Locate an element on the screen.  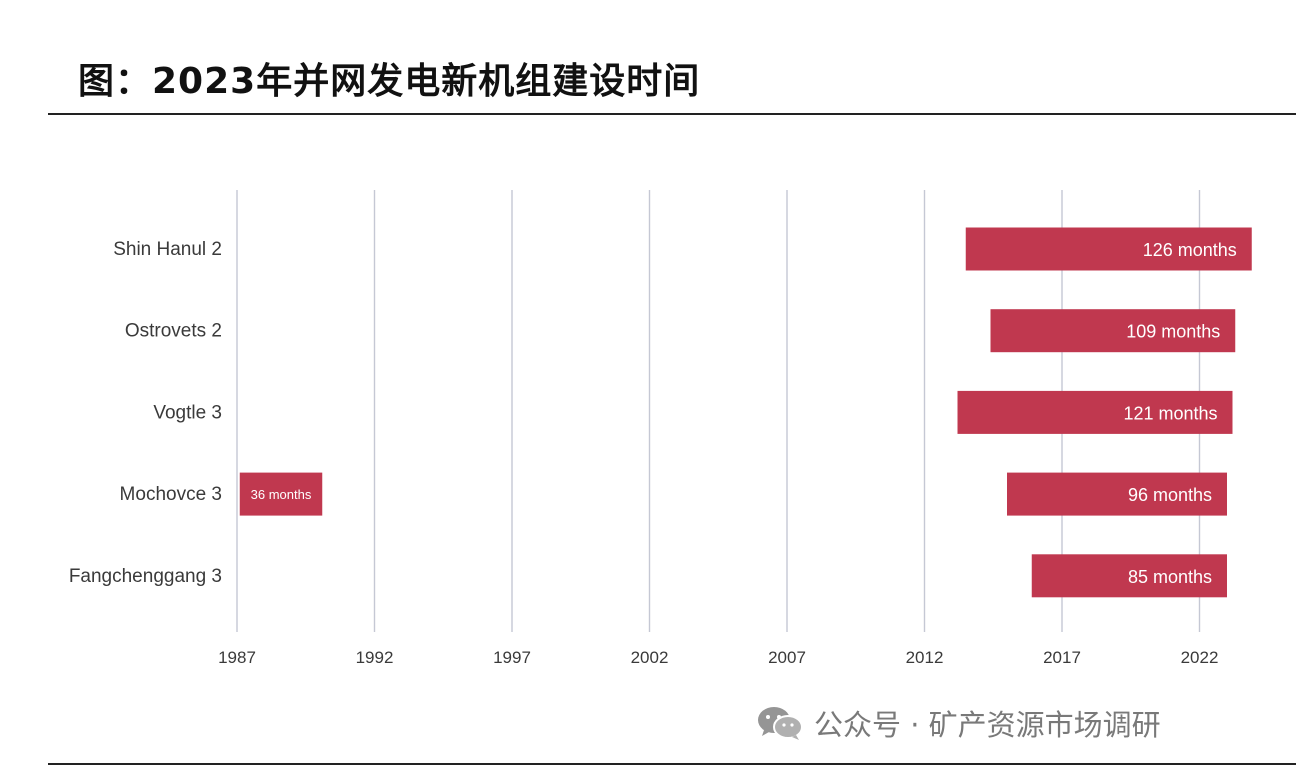
bar-data-label: 109 months is located at coordinates (1173, 332).